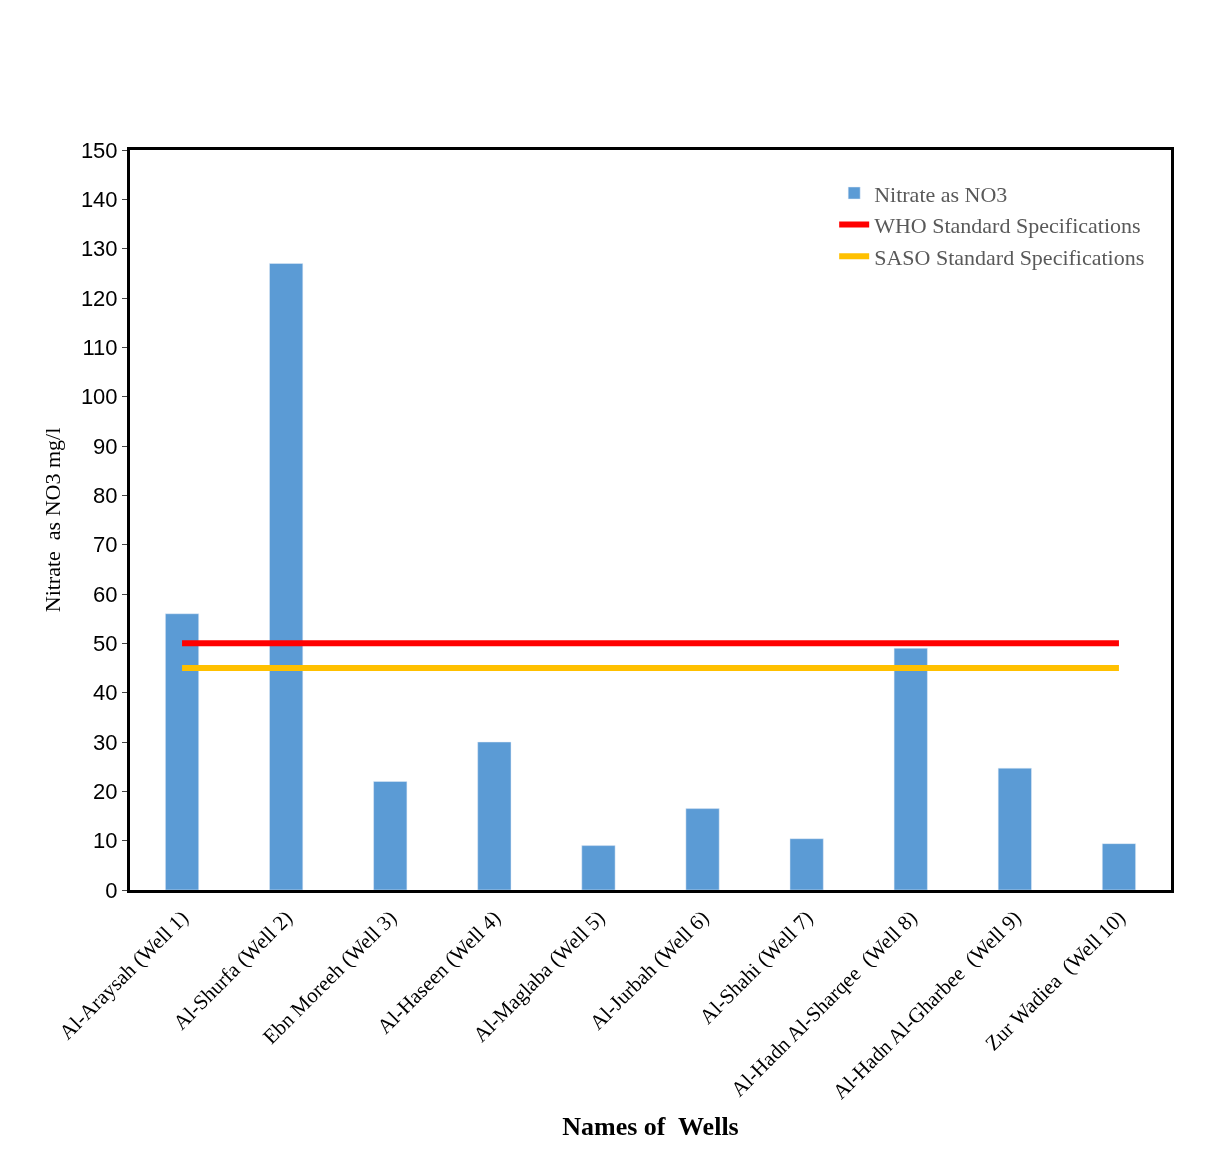  What do you see at coordinates (105, 693) in the screenshot?
I see `y-tick-label: 40` at bounding box center [105, 693].